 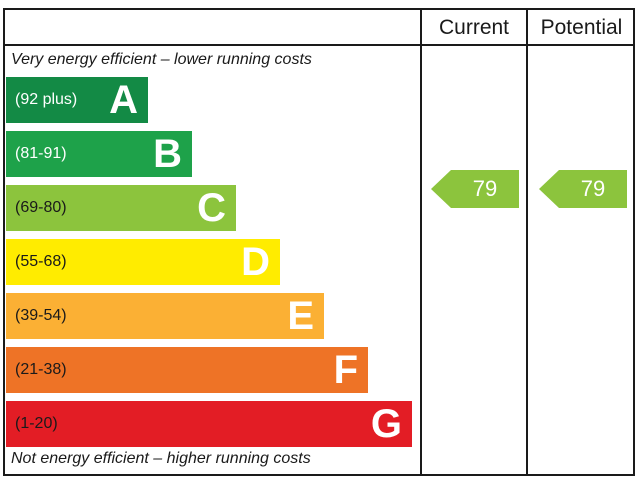 What do you see at coordinates (485, 188) in the screenshot?
I see `current-rating-value: 79` at bounding box center [485, 188].